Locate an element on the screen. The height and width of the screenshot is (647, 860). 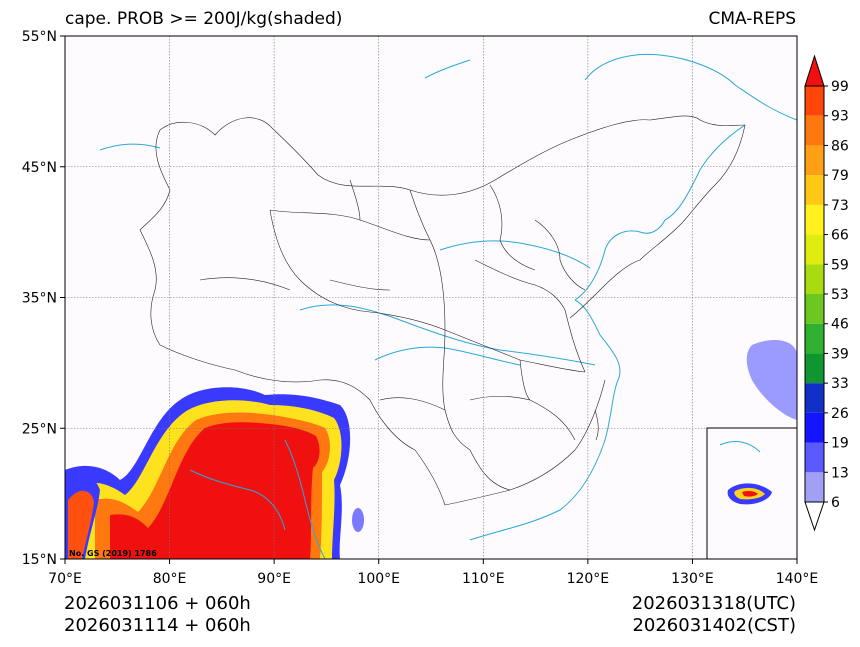
colorbar-top-extension is located at coordinates (814, 70).